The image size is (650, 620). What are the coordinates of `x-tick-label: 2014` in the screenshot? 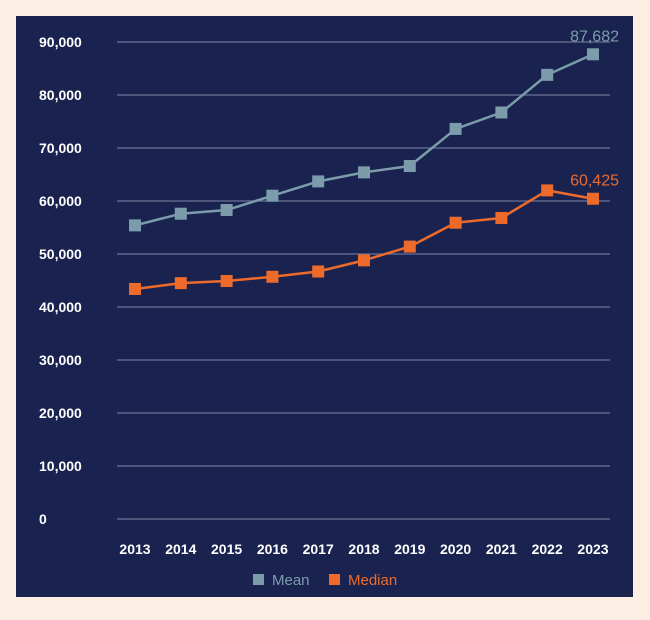 It's located at (180, 549).